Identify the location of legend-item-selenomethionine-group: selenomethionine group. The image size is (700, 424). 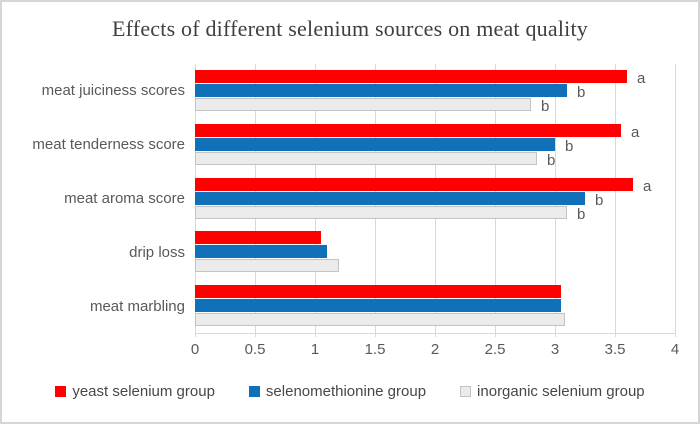
(337, 391).